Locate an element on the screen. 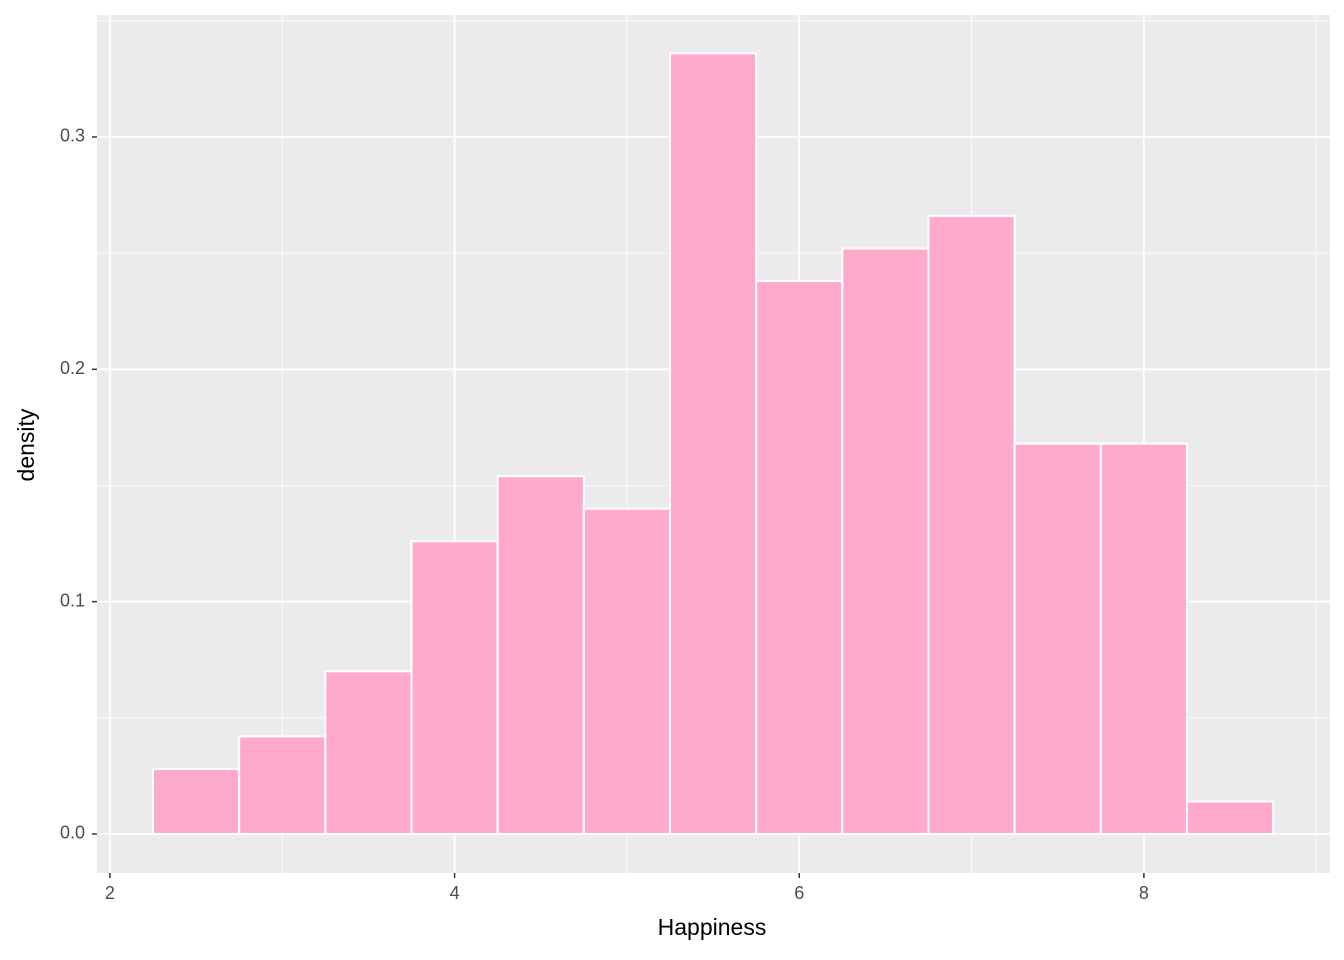 This screenshot has width=1344, height=960. x-tick-label: 6 is located at coordinates (799, 893).